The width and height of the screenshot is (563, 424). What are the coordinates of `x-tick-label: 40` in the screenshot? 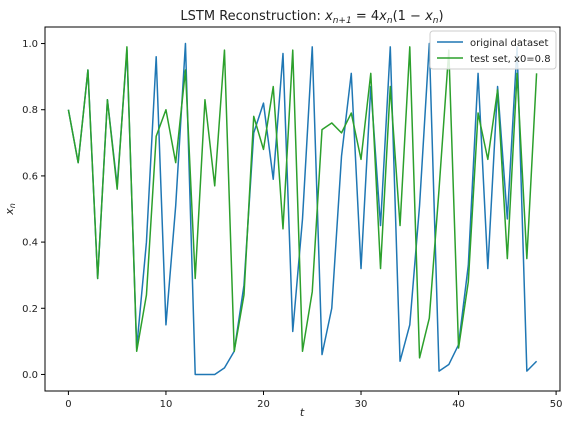 It's located at (458, 404).